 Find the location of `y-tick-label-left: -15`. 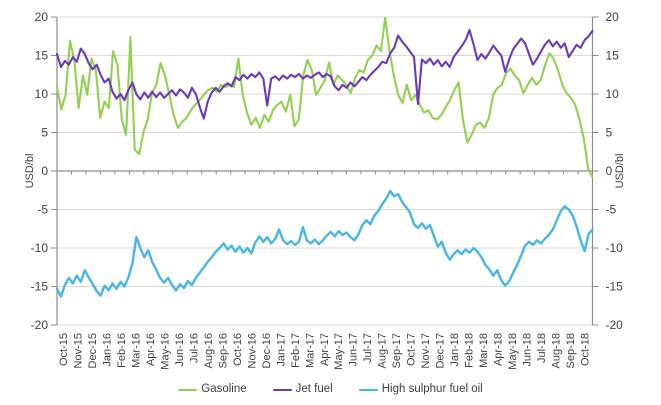

y-tick-label-left: -15 is located at coordinates (40, 287).